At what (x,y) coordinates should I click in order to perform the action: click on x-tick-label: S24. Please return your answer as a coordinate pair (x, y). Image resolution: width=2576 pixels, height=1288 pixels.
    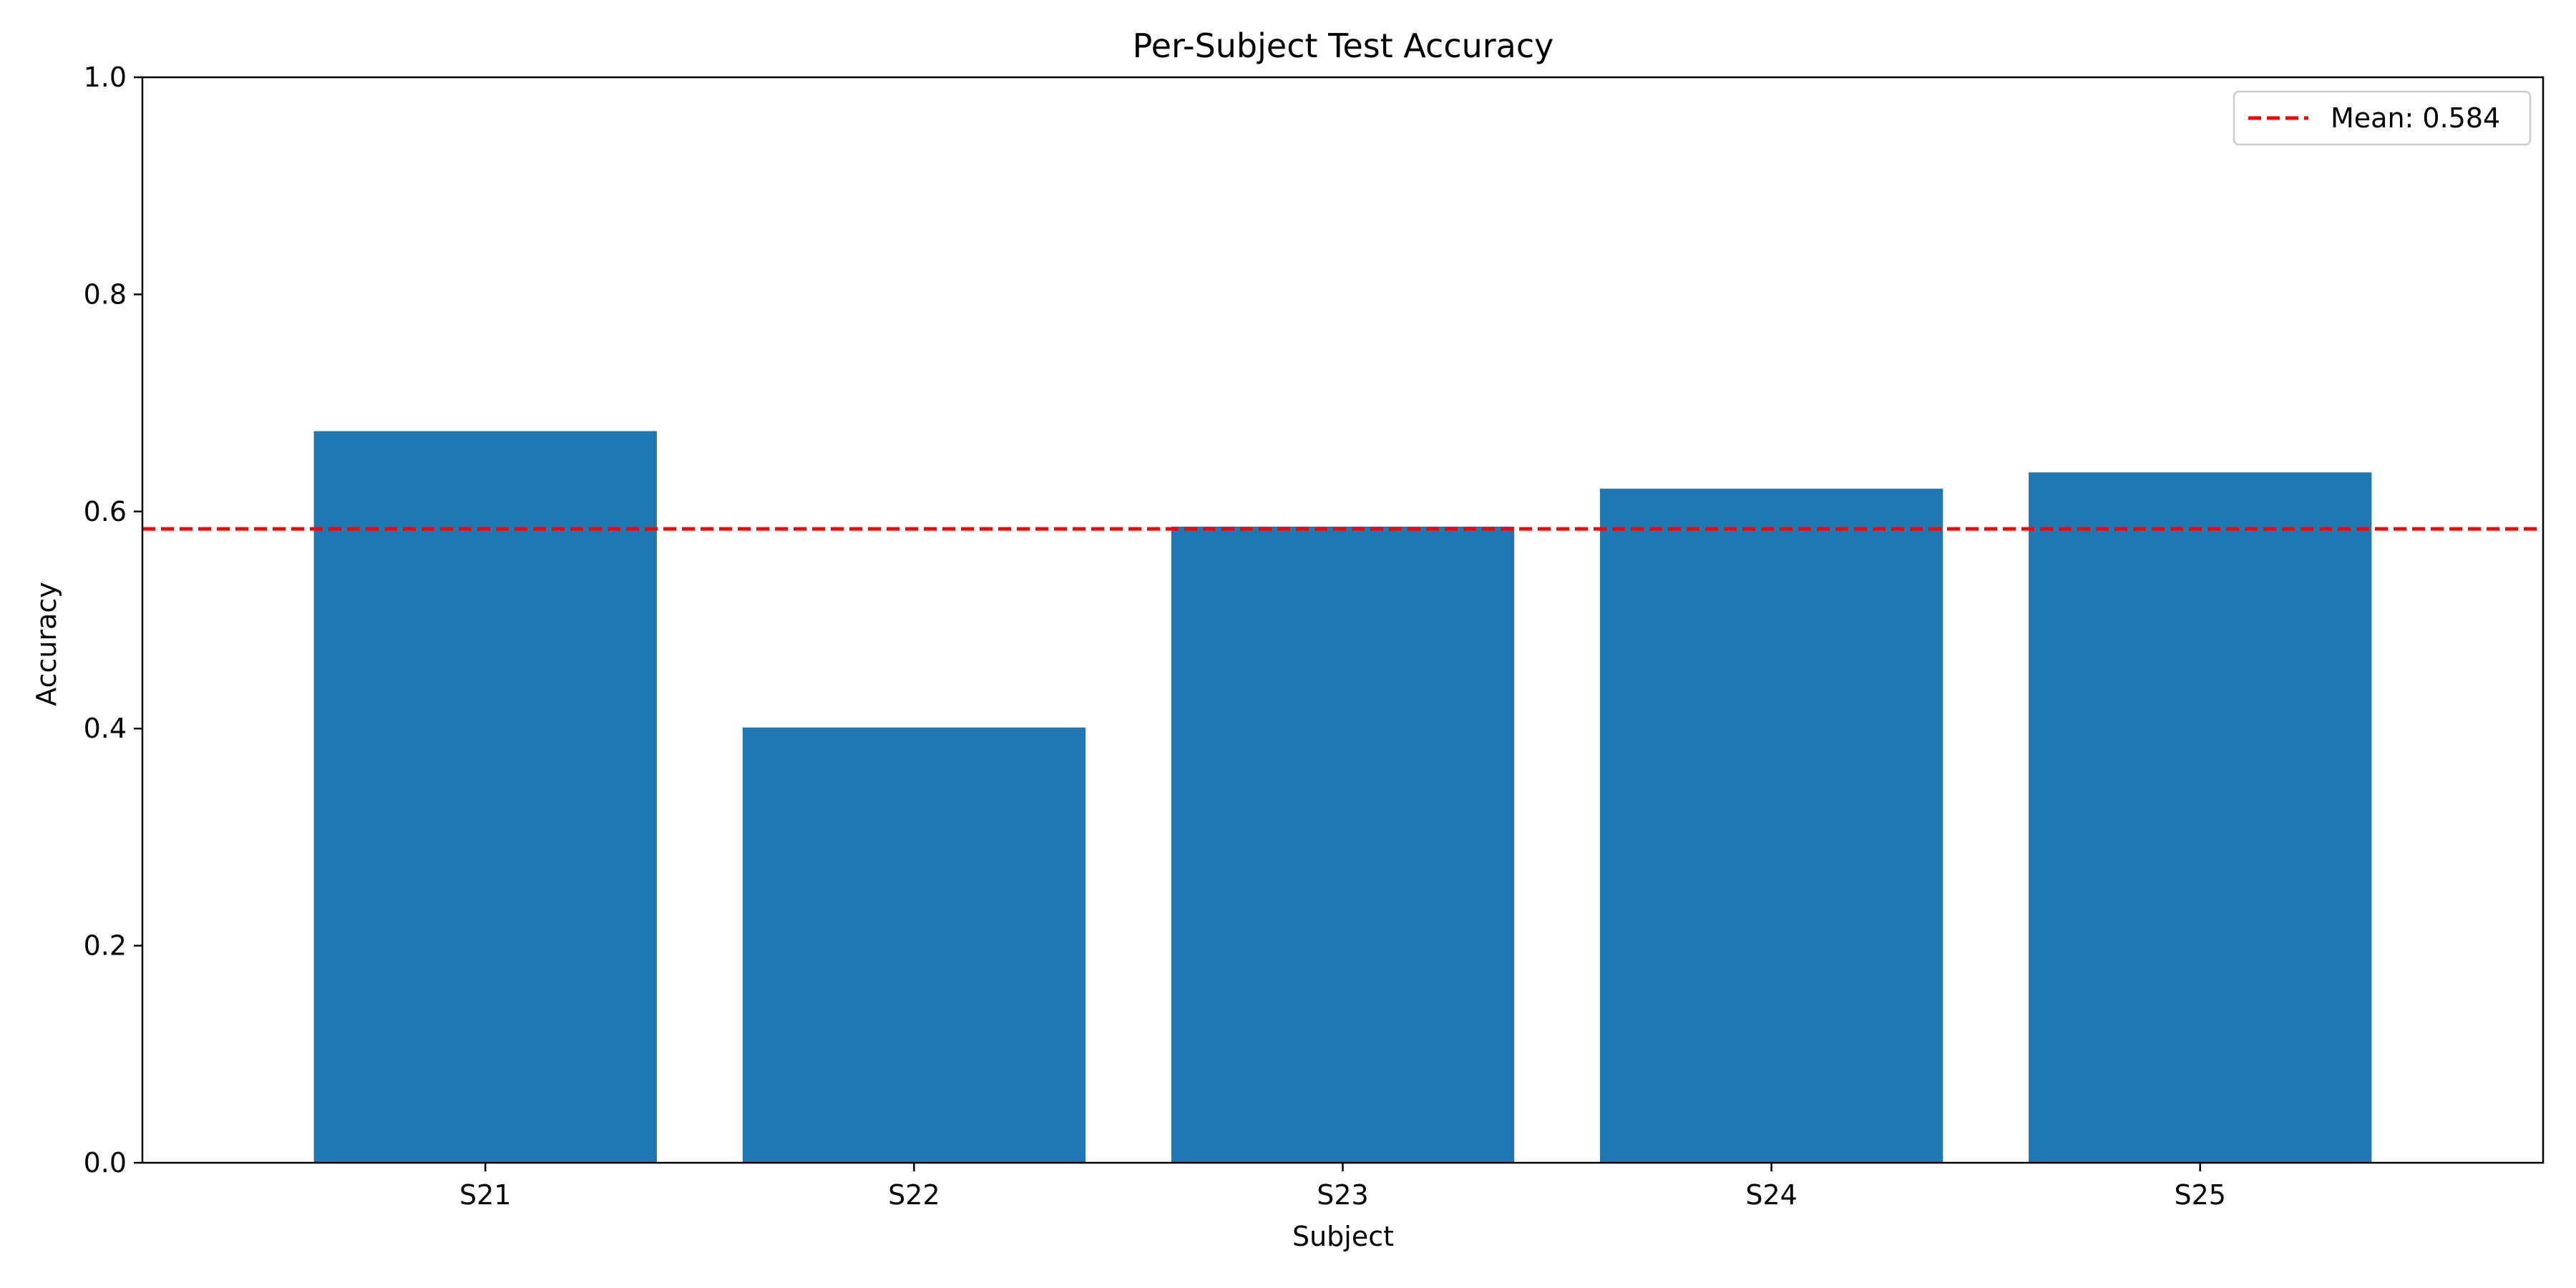
    Looking at the image, I should click on (1771, 1195).